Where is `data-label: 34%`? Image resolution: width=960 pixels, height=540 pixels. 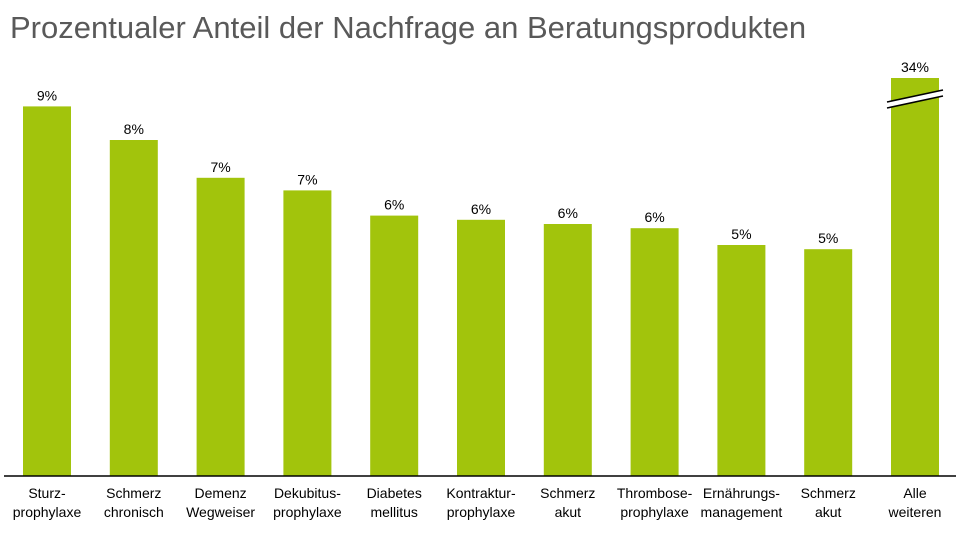 data-label: 34% is located at coordinates (915, 67).